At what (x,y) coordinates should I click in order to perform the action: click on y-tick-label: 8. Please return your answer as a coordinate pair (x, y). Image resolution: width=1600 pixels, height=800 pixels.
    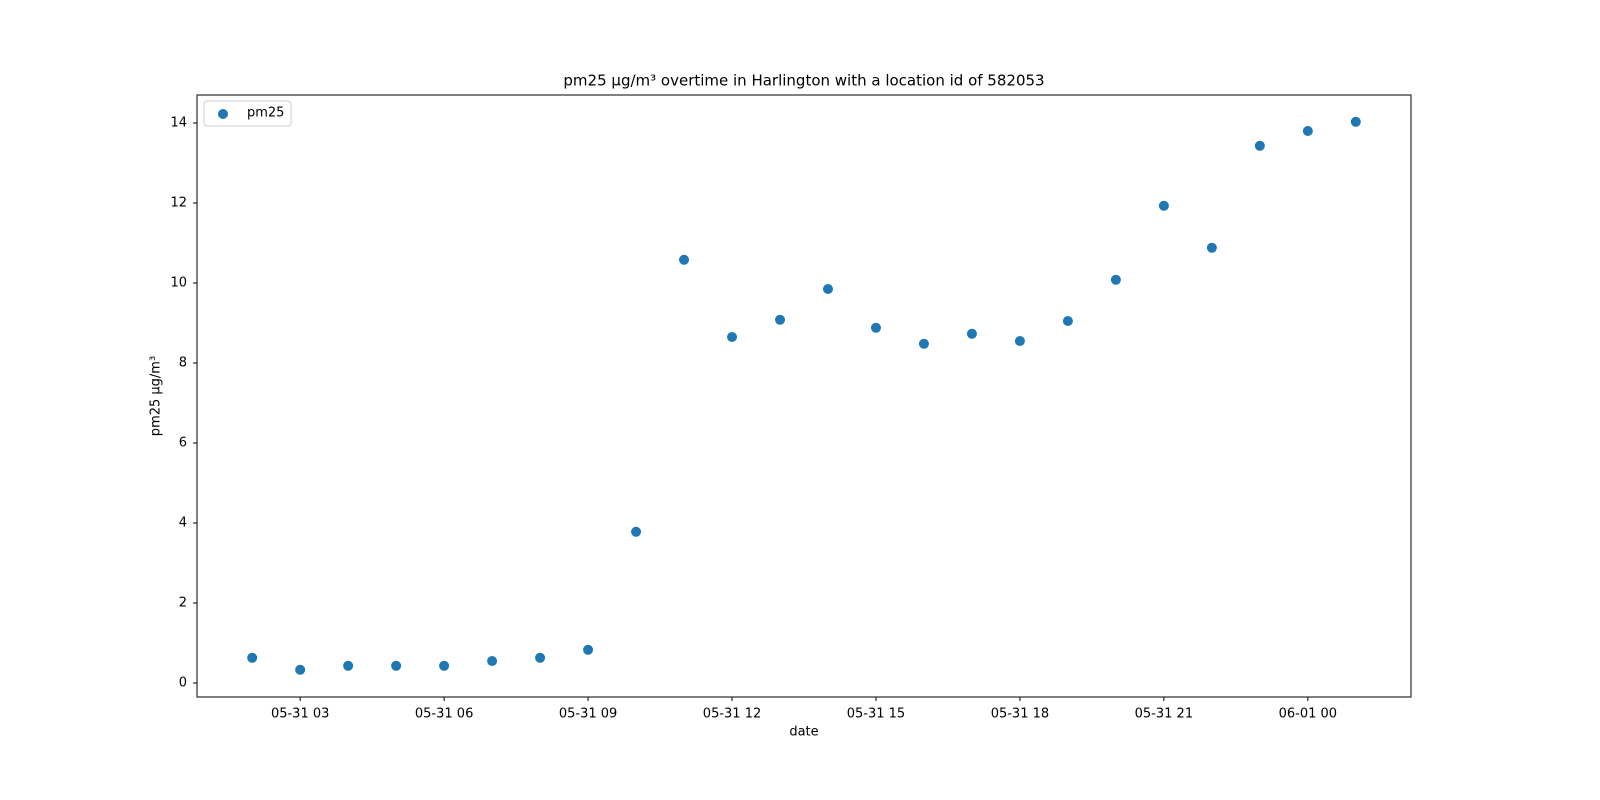
    Looking at the image, I should click on (183, 363).